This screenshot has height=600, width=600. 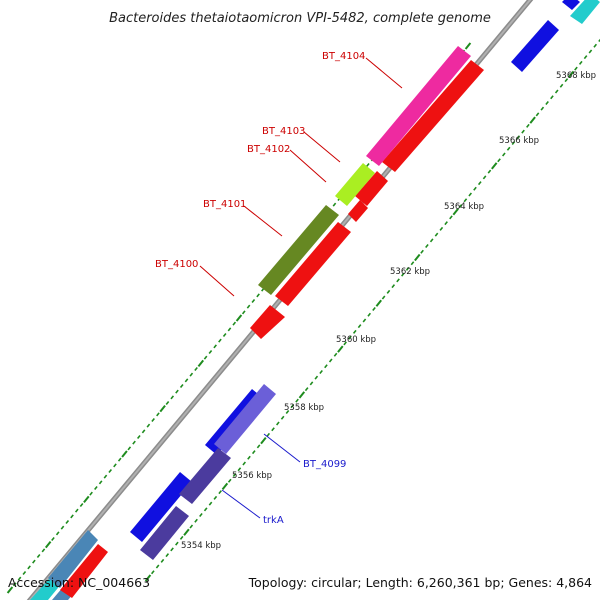 What do you see at coordinates (268, 149) in the screenshot?
I see `gene-label-bt4102: BT_4102` at bounding box center [268, 149].